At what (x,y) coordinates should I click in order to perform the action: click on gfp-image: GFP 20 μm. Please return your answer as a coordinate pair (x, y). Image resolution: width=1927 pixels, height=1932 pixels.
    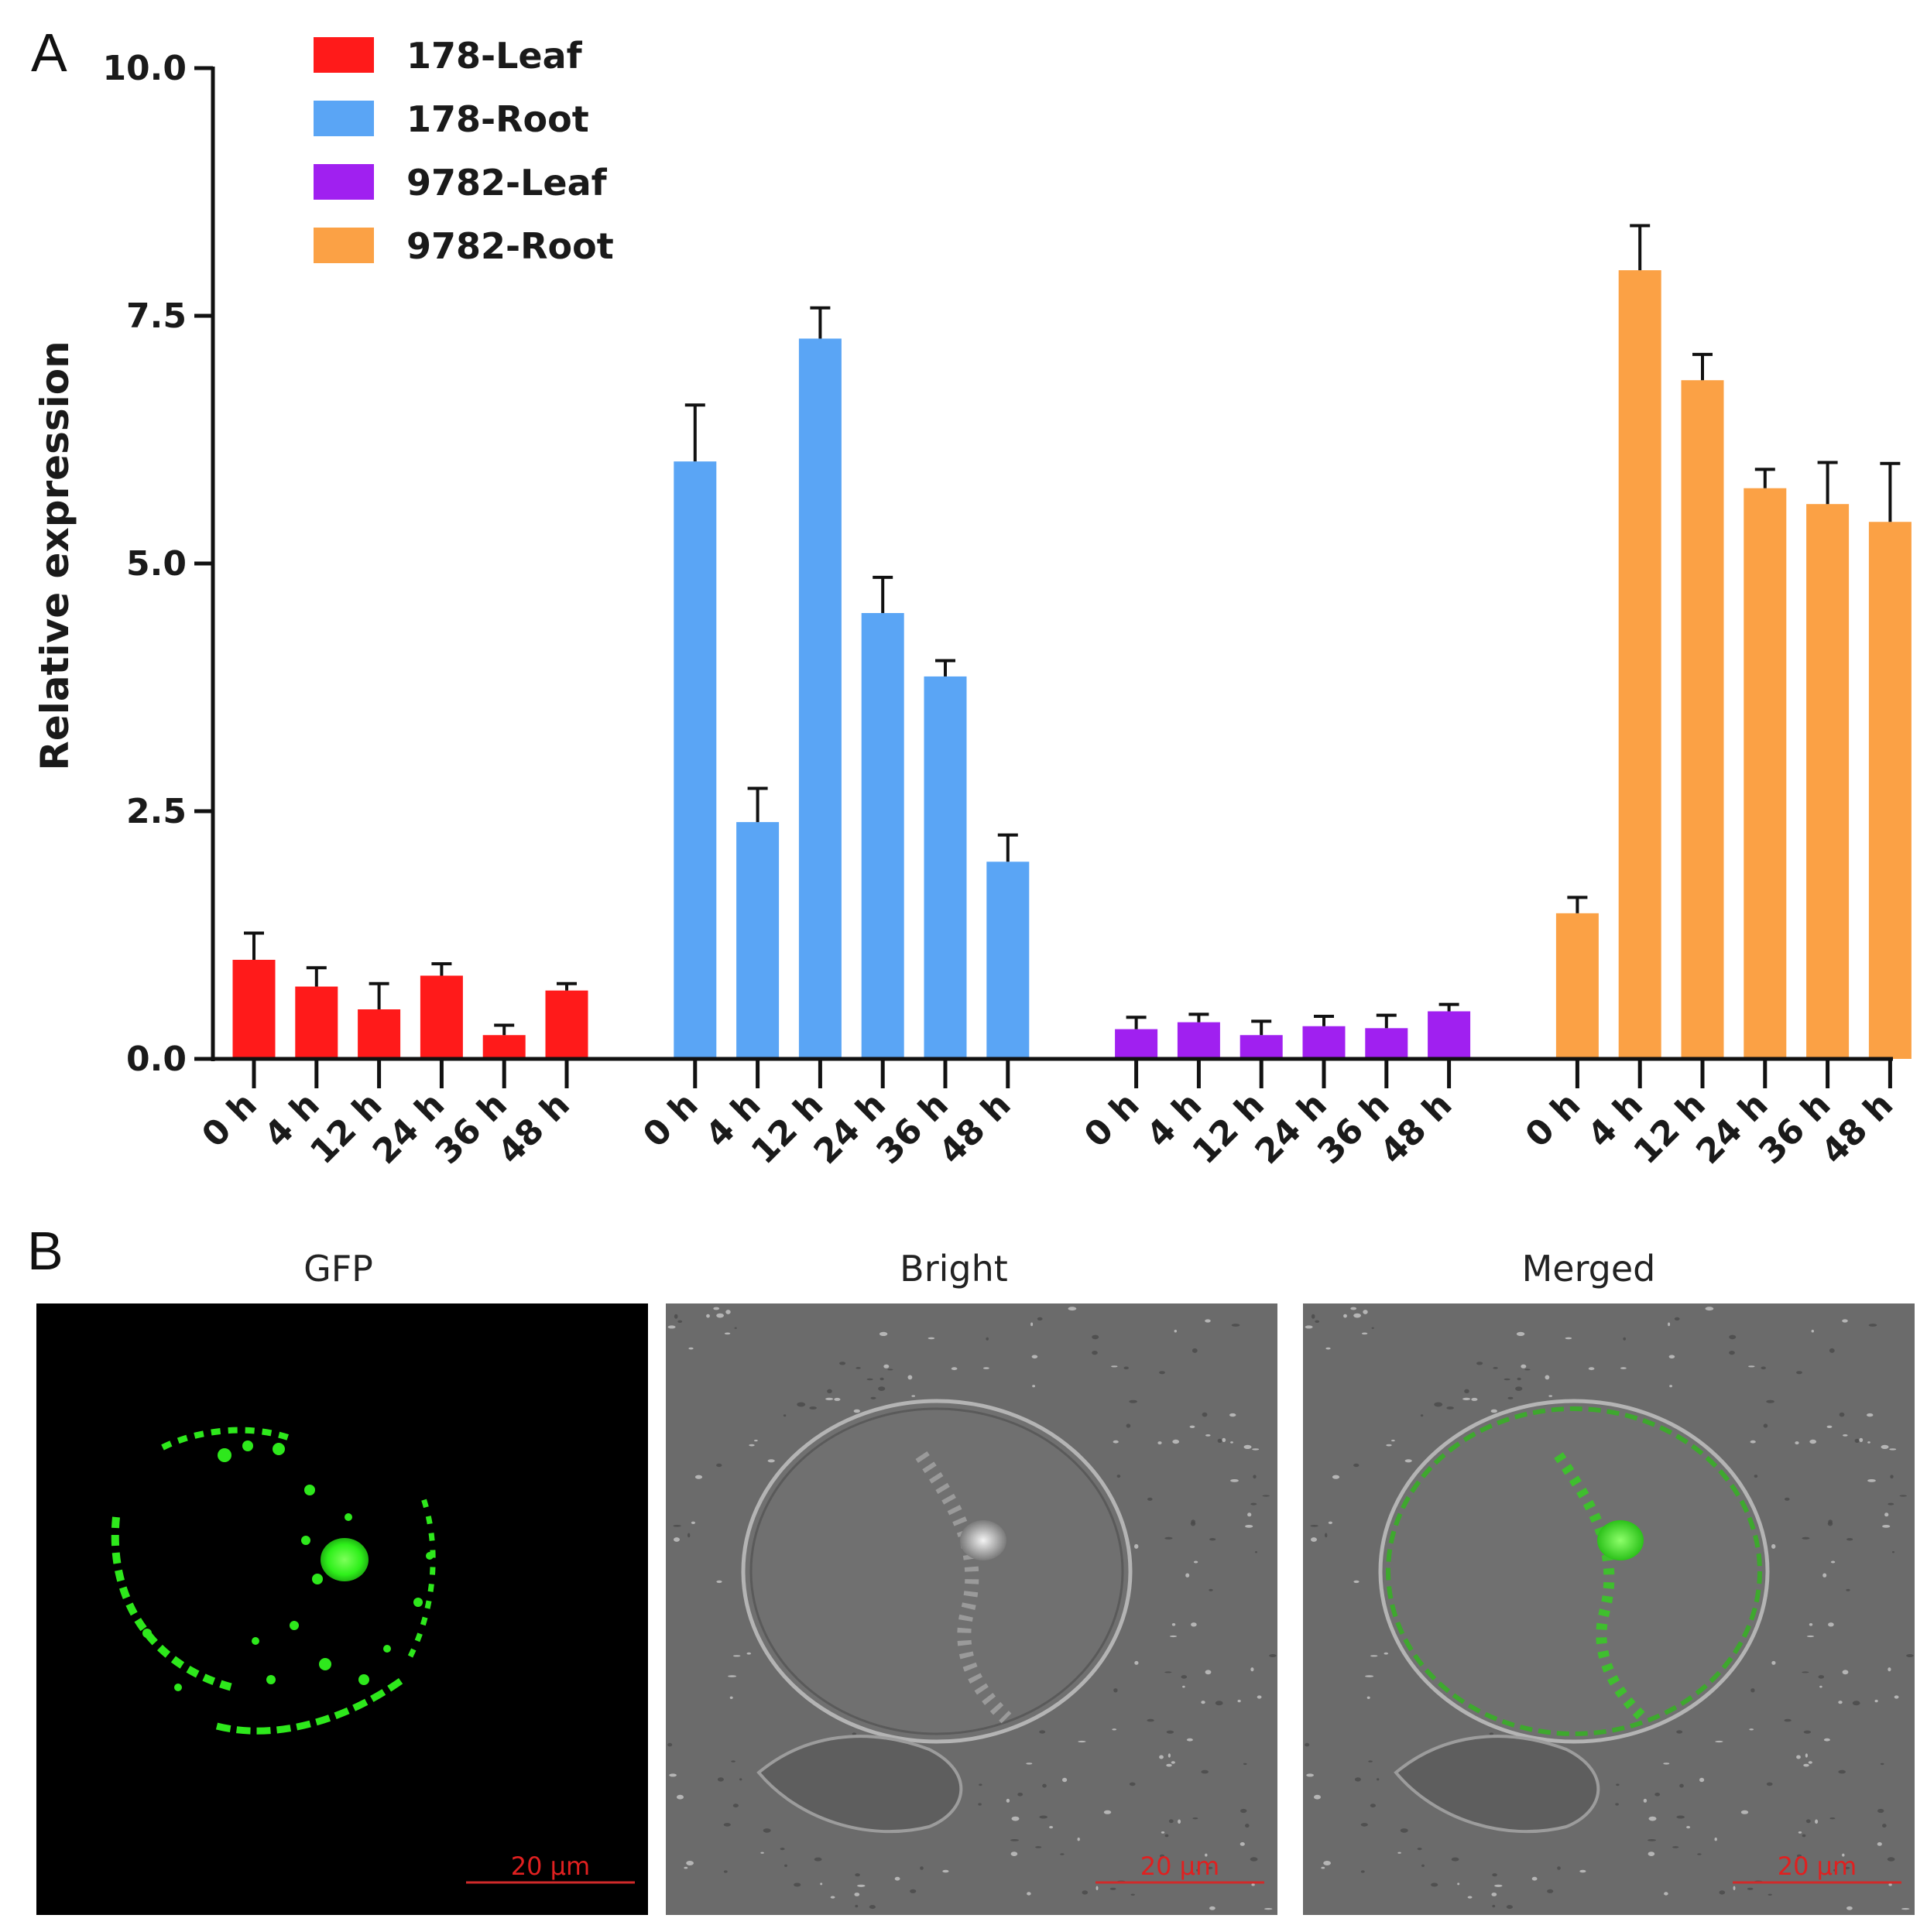
    Looking at the image, I should click on (342, 1581).